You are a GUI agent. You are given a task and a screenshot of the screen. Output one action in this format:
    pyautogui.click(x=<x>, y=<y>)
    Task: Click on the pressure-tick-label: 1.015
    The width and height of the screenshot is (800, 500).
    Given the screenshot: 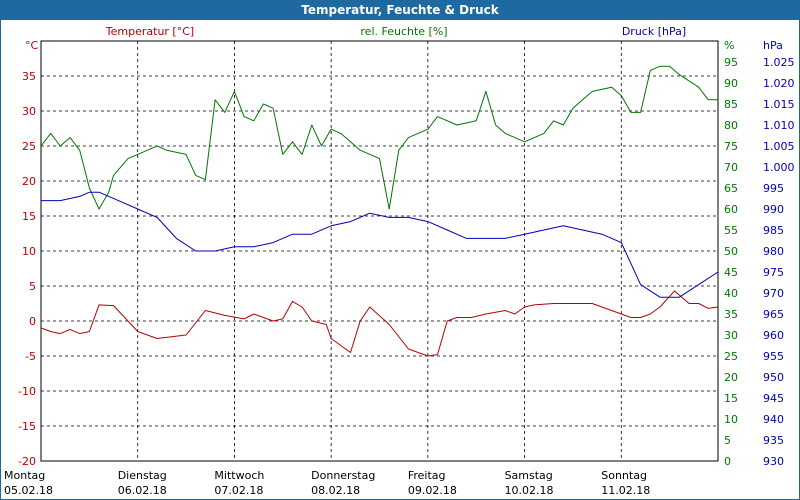 What is the action you would take?
    pyautogui.click(x=779, y=104)
    